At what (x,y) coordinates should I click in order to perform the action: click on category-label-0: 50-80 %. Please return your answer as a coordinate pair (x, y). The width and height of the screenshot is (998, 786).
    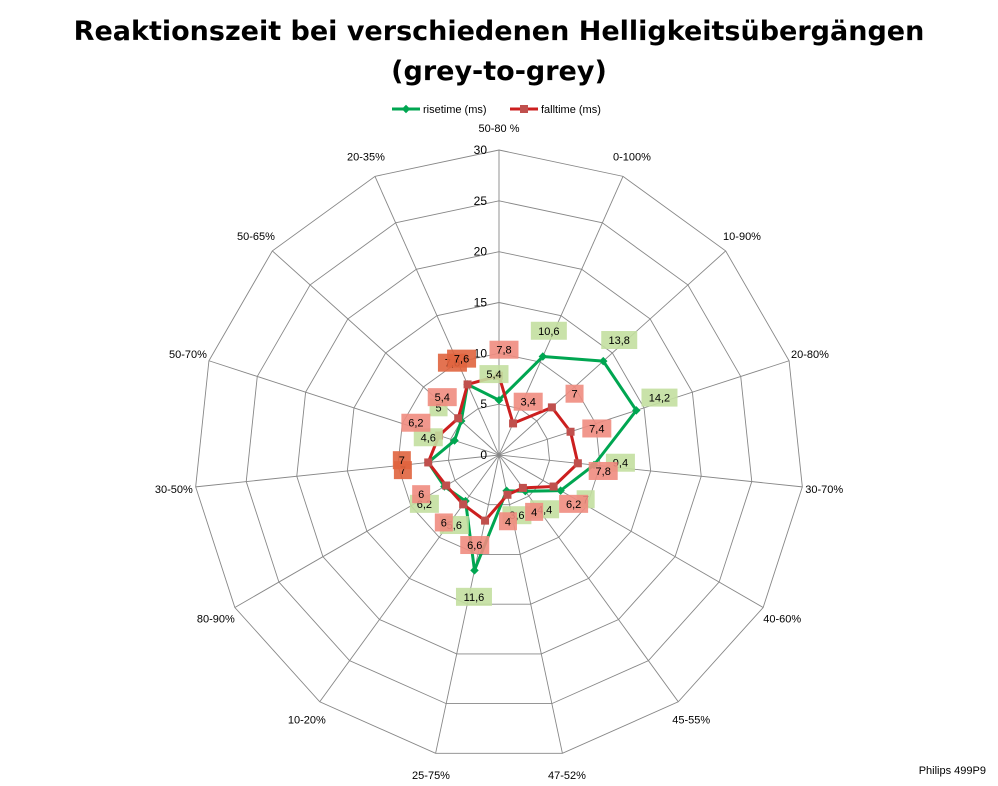
    Looking at the image, I should click on (499, 129).